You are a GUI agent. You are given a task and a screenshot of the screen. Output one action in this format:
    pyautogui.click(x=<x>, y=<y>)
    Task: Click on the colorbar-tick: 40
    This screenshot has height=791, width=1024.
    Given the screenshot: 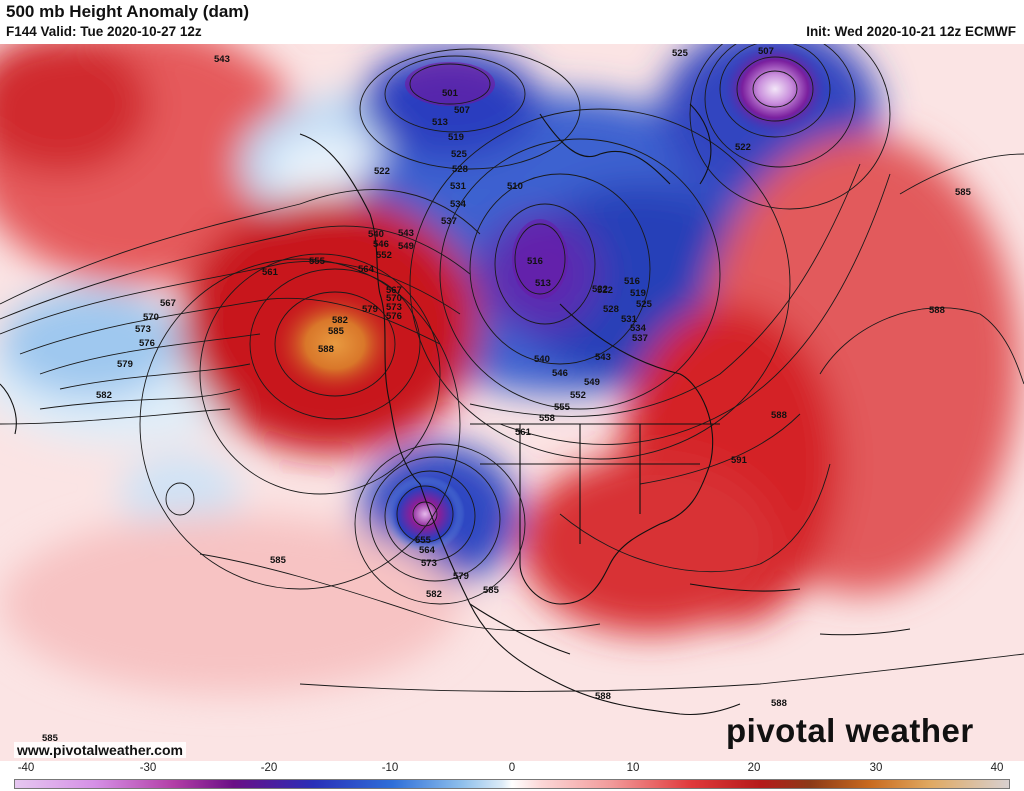 What is the action you would take?
    pyautogui.click(x=997, y=768)
    